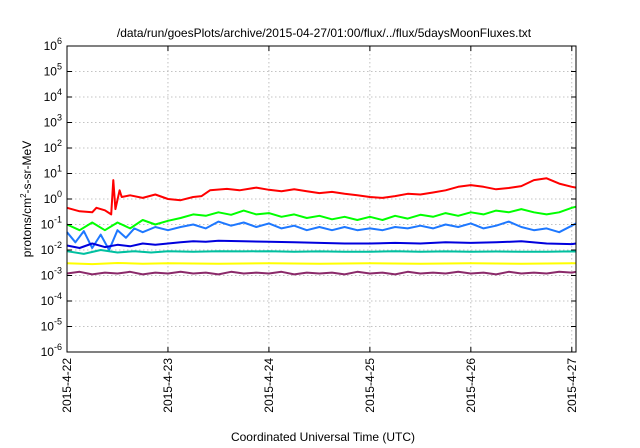 The width and height of the screenshot is (640, 448). I want to click on y-tick-label: 10⁻², so click(51, 248).